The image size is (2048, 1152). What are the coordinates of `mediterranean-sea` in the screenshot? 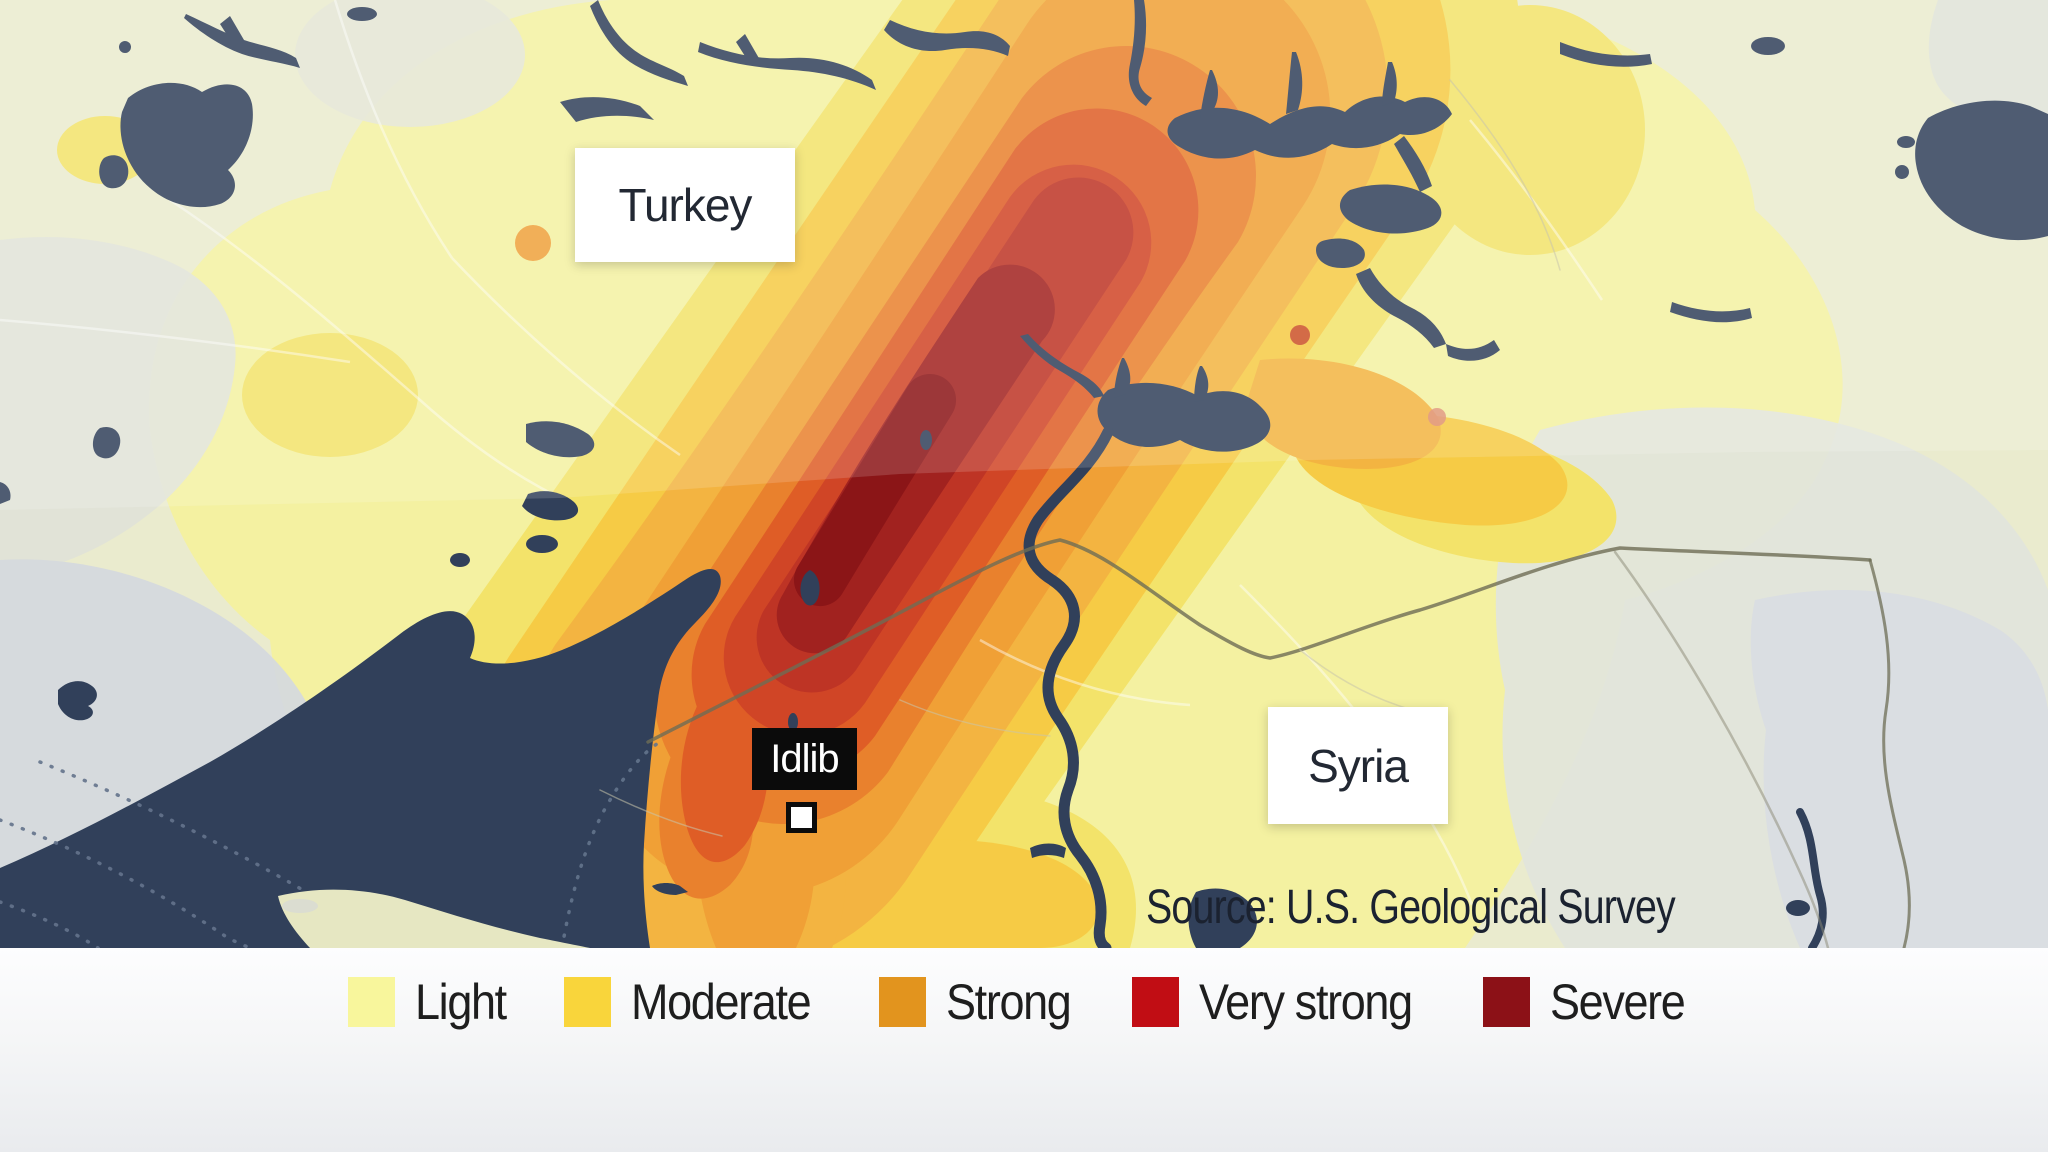 It's located at (360, 758).